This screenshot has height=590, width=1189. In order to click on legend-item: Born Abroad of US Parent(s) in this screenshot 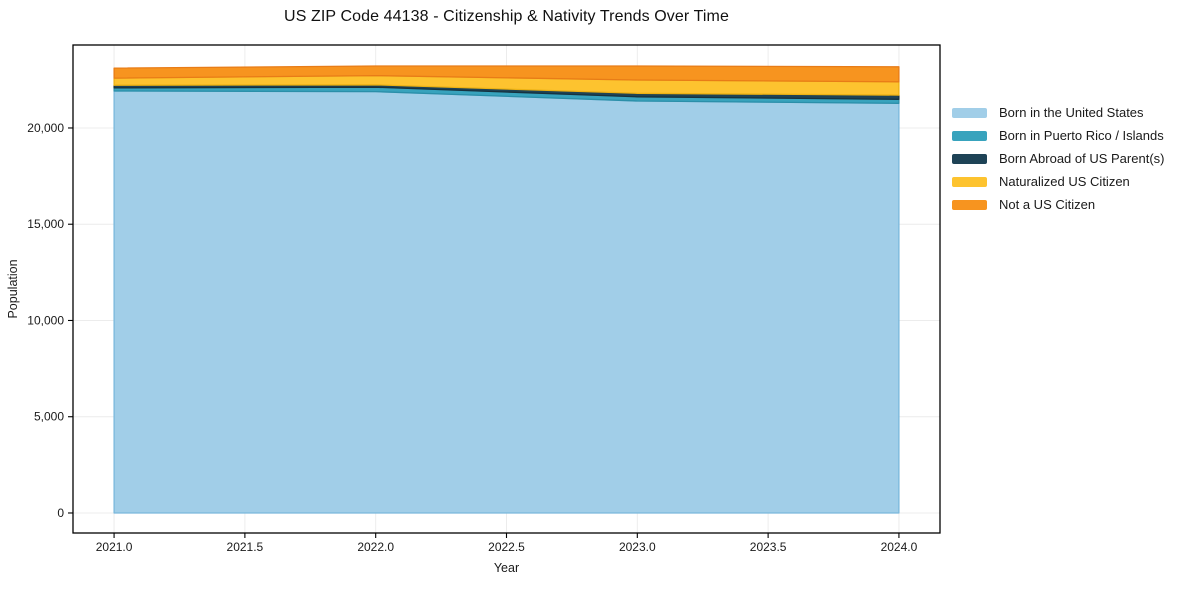, I will do `click(1058, 159)`.